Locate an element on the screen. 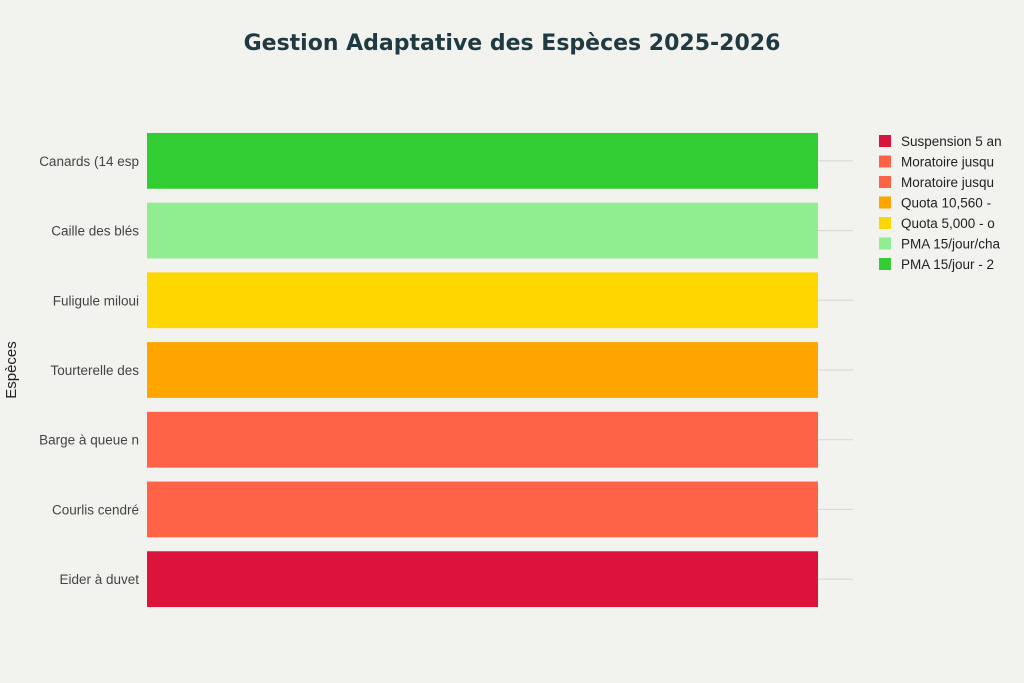 The image size is (1024, 683). y-tick-label: Eider à duvet is located at coordinates (99, 579).